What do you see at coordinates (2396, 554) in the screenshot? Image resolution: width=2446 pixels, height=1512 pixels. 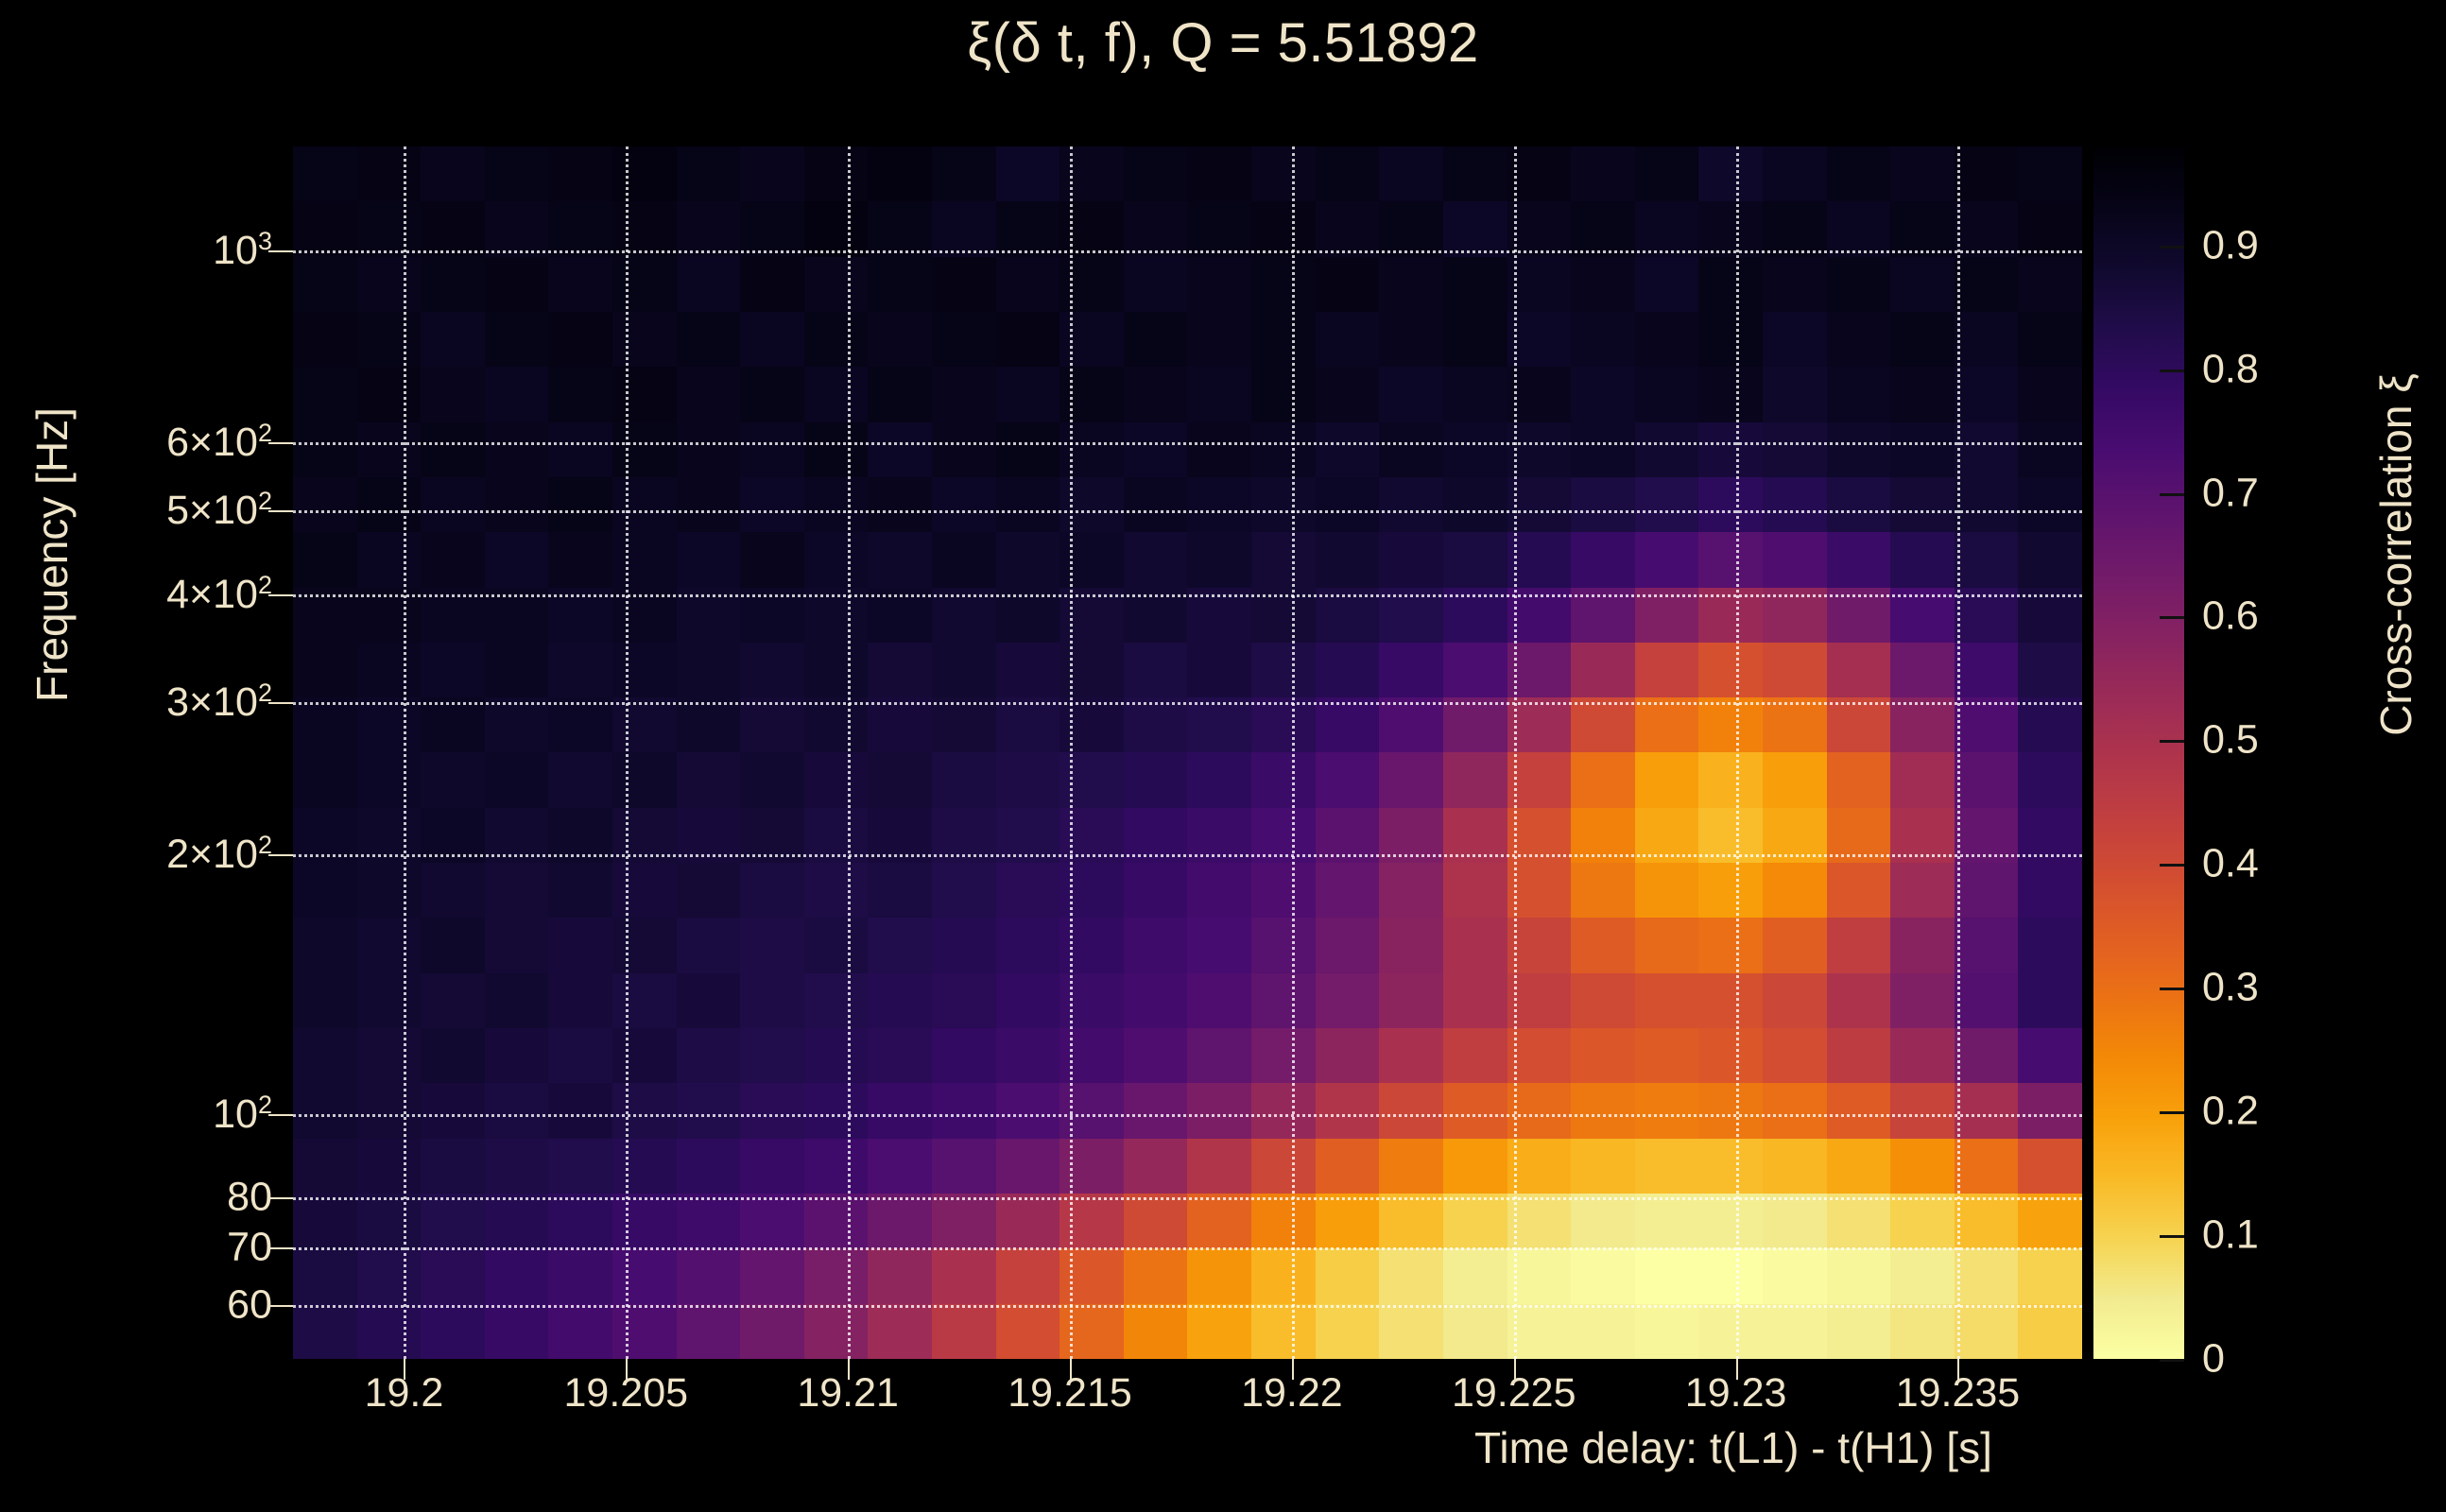 I see `colorbar-title: Cross-correlation ξ` at bounding box center [2396, 554].